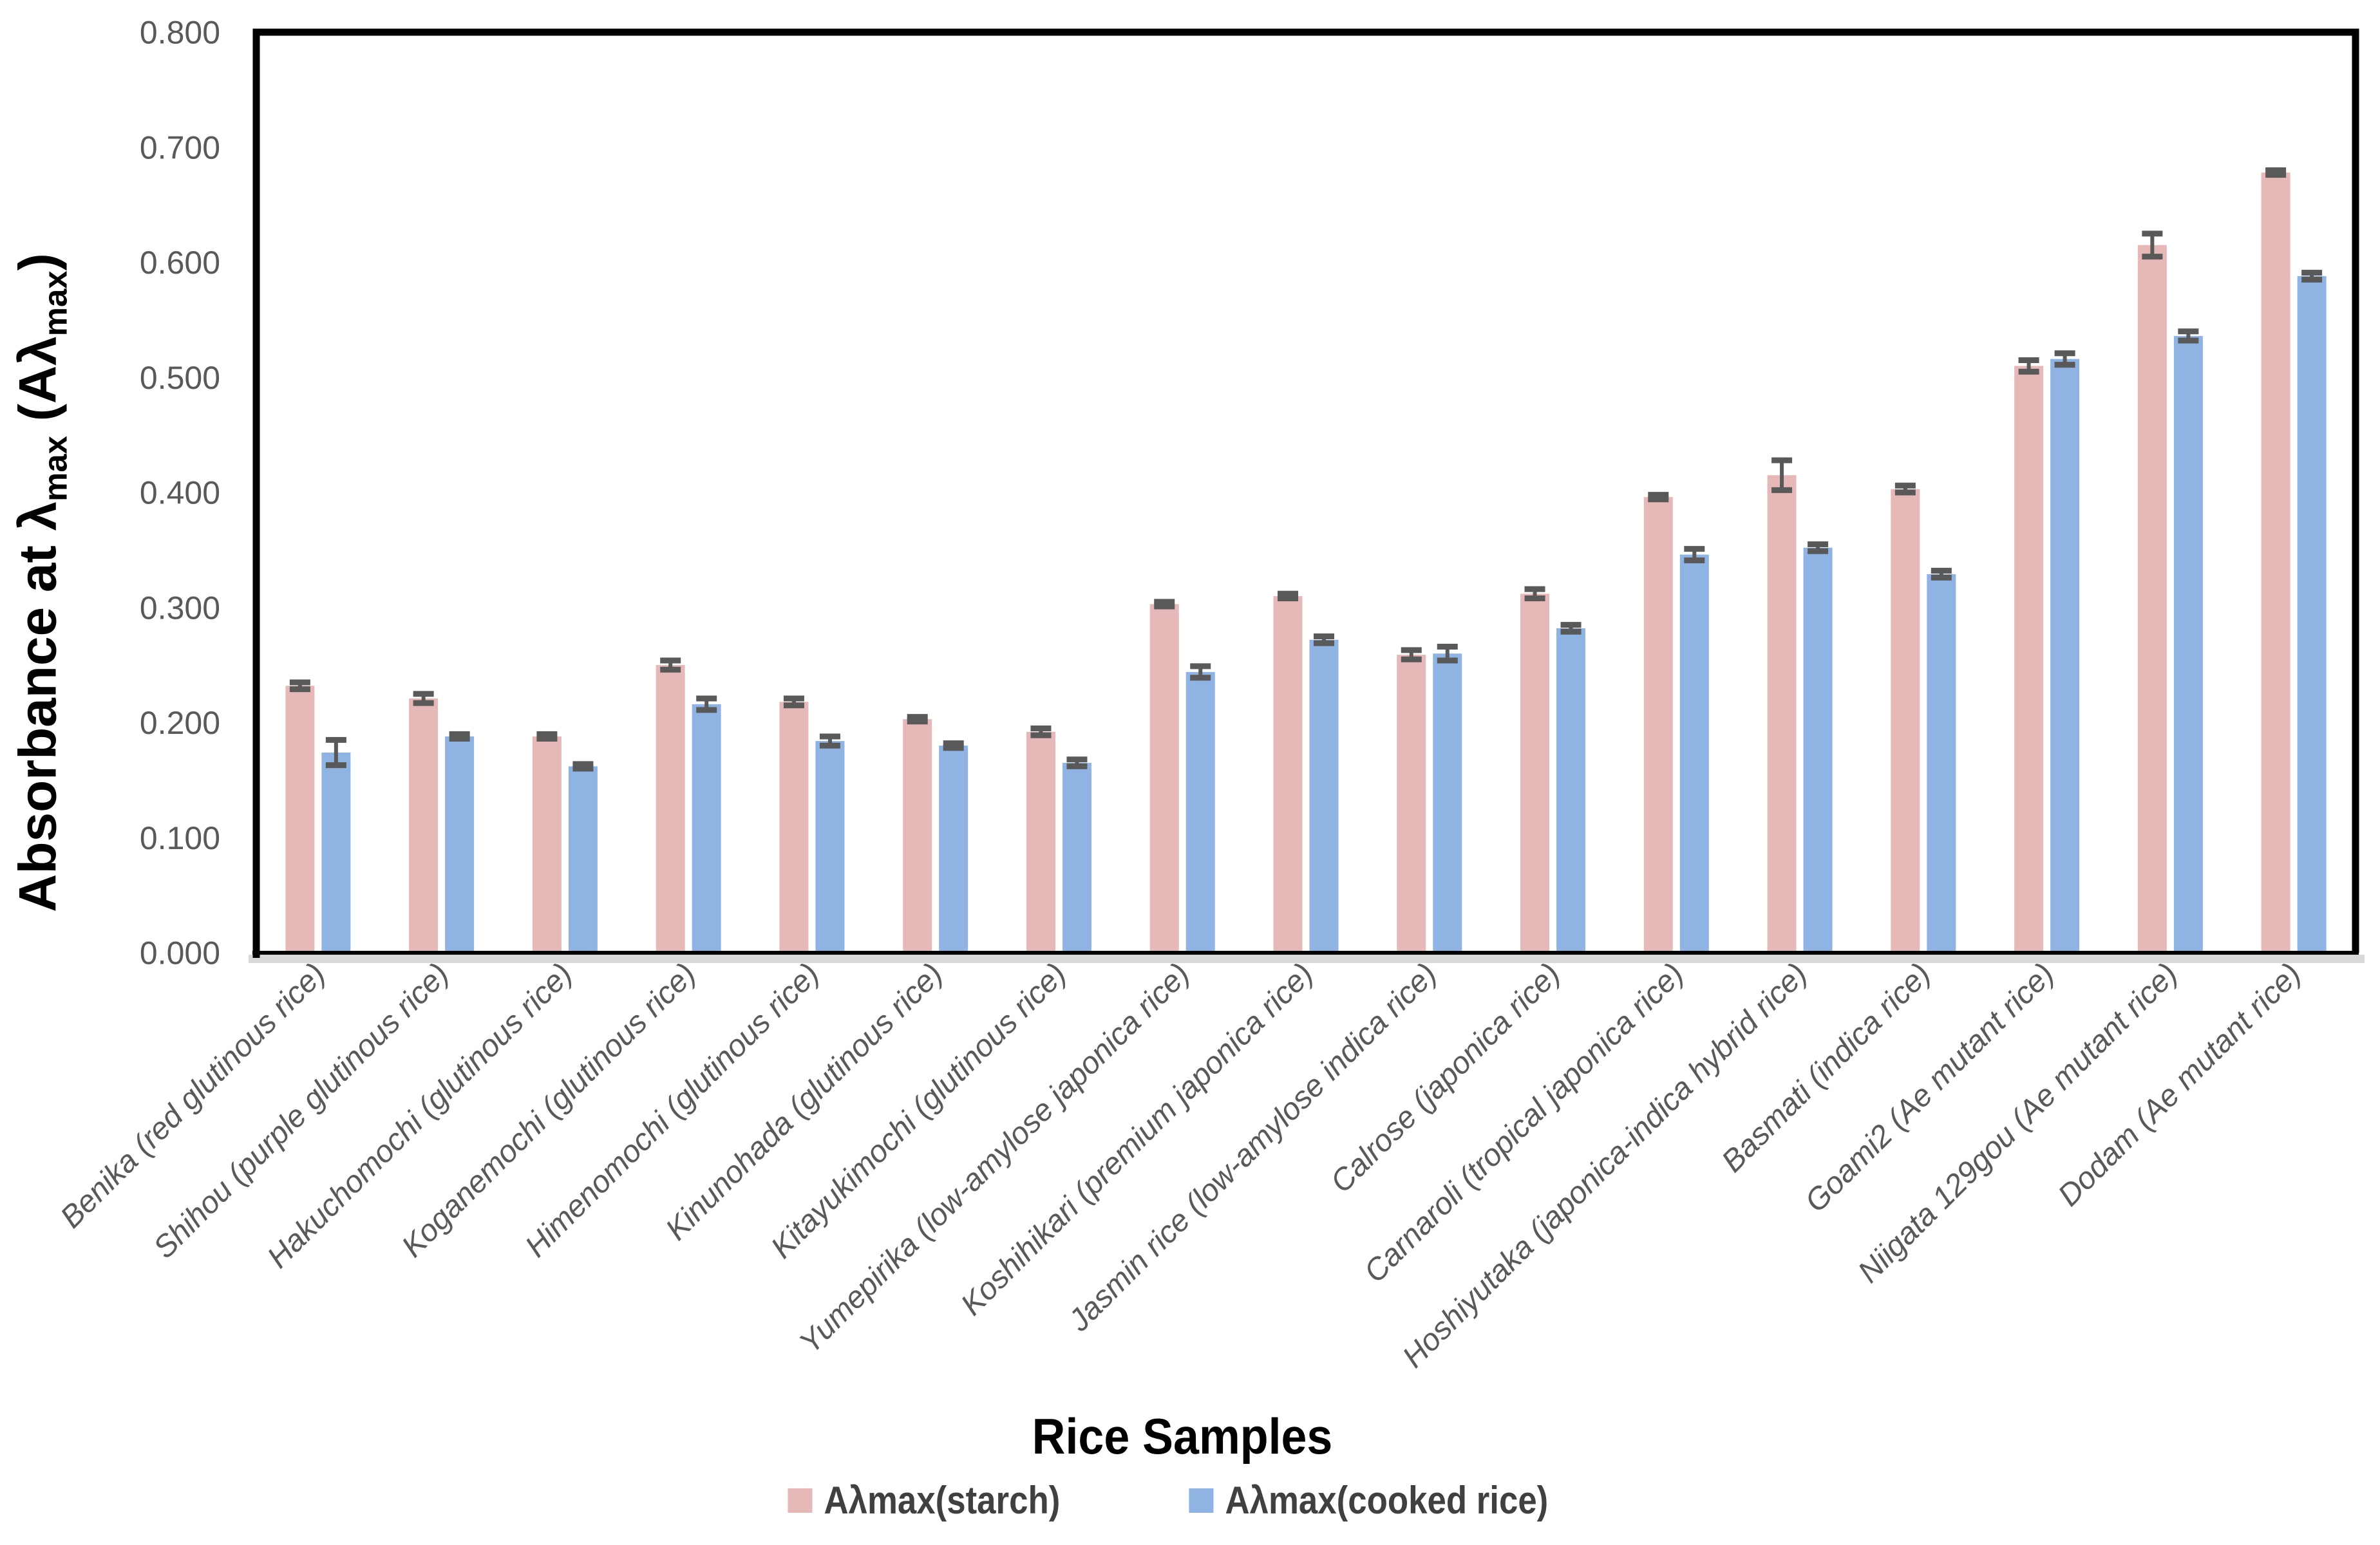 The width and height of the screenshot is (2380, 1545). Describe the element at coordinates (180, 147) in the screenshot. I see `y-tick-label: 0.700` at that location.